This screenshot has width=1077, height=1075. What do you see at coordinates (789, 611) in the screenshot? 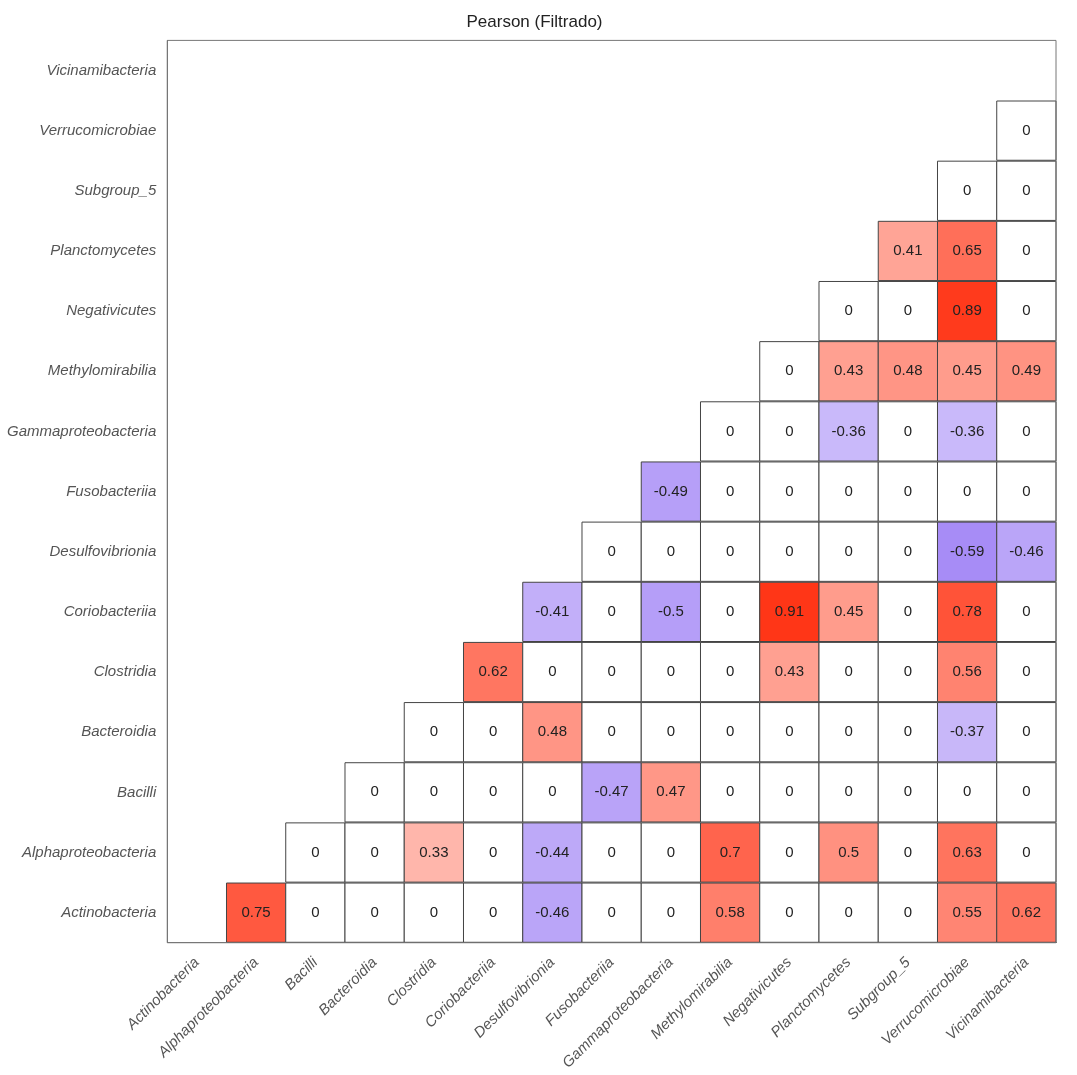
I see `data-label: 0.91` at bounding box center [789, 611].